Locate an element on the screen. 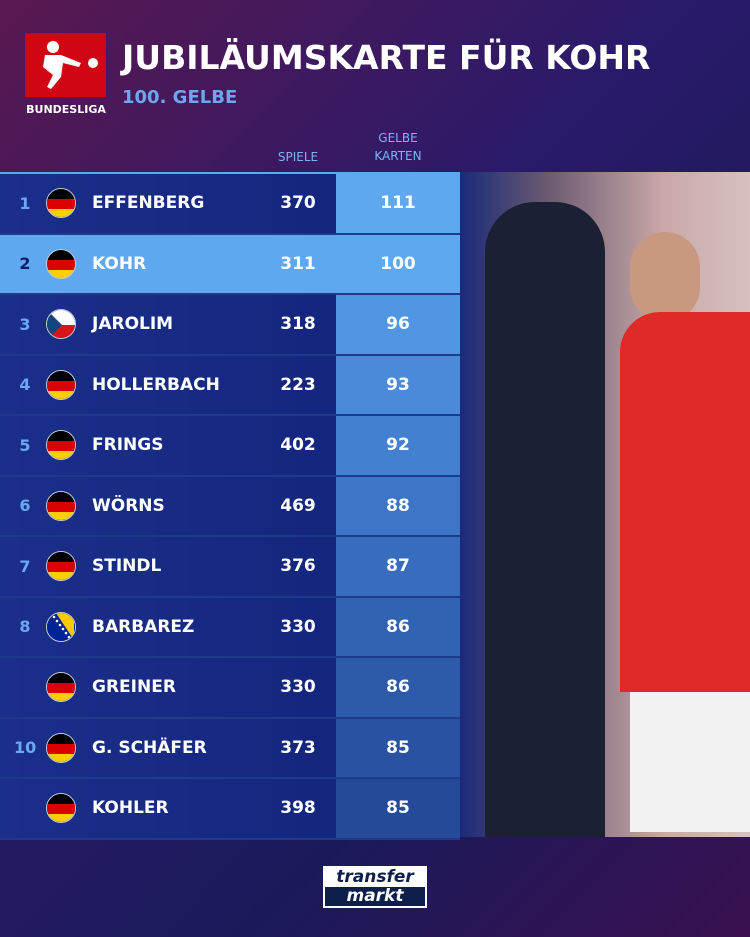 This screenshot has height=937, width=750. player-name: GREINER is located at coordinates (134, 687).